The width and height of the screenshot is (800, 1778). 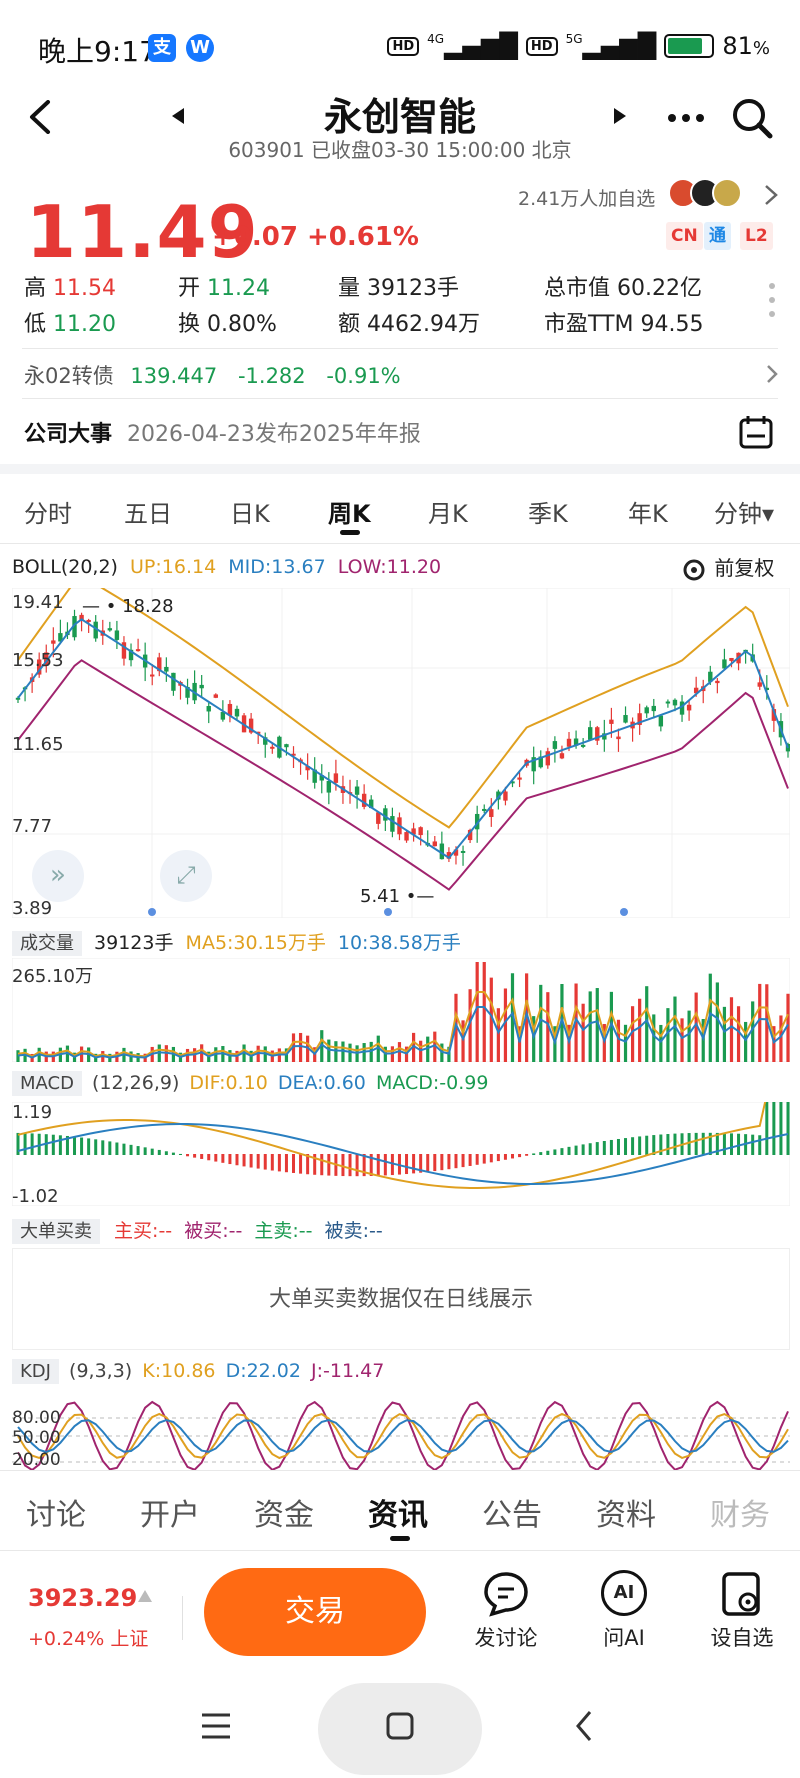 I want to click on watchers-count: 2.41万人加自选, so click(x=587, y=199).